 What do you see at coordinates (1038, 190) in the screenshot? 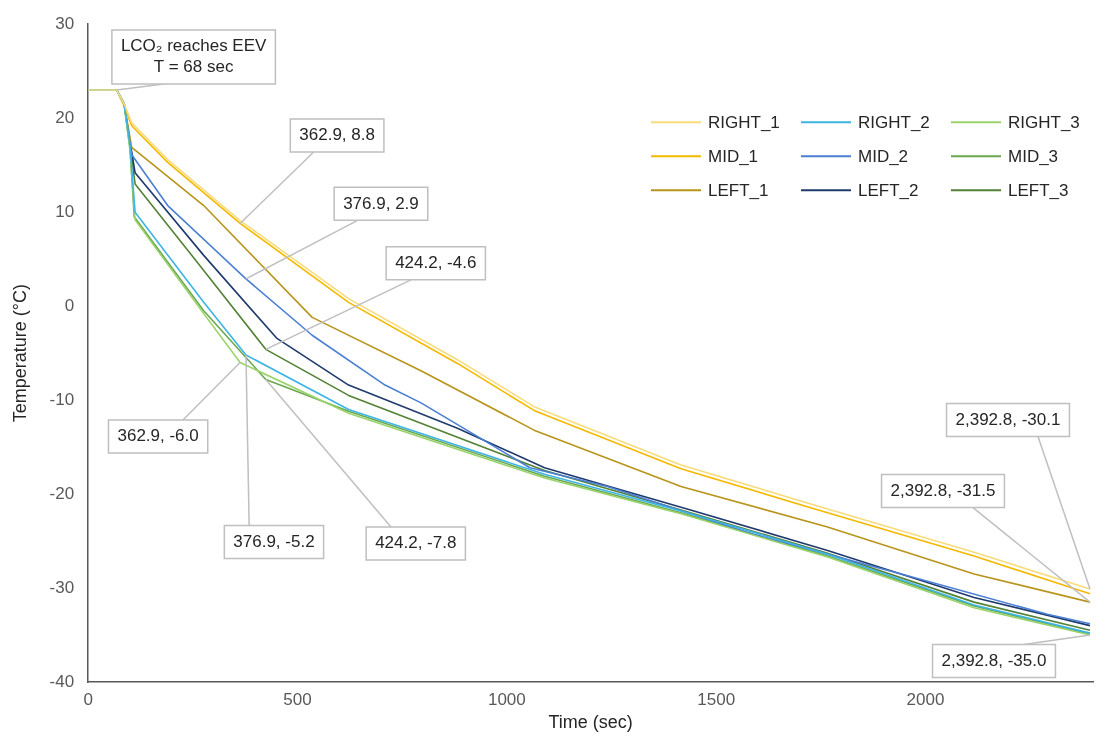
I see `legend-label: LEFT_3` at bounding box center [1038, 190].